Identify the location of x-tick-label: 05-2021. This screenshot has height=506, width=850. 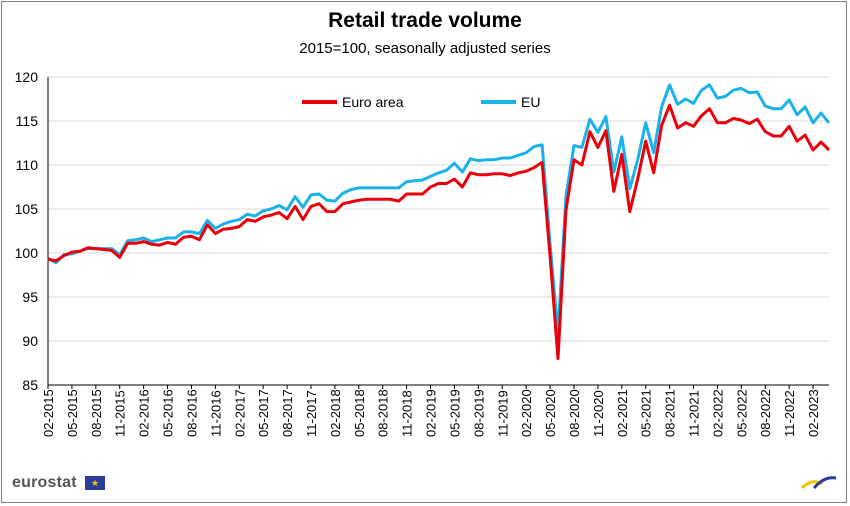
(646, 413).